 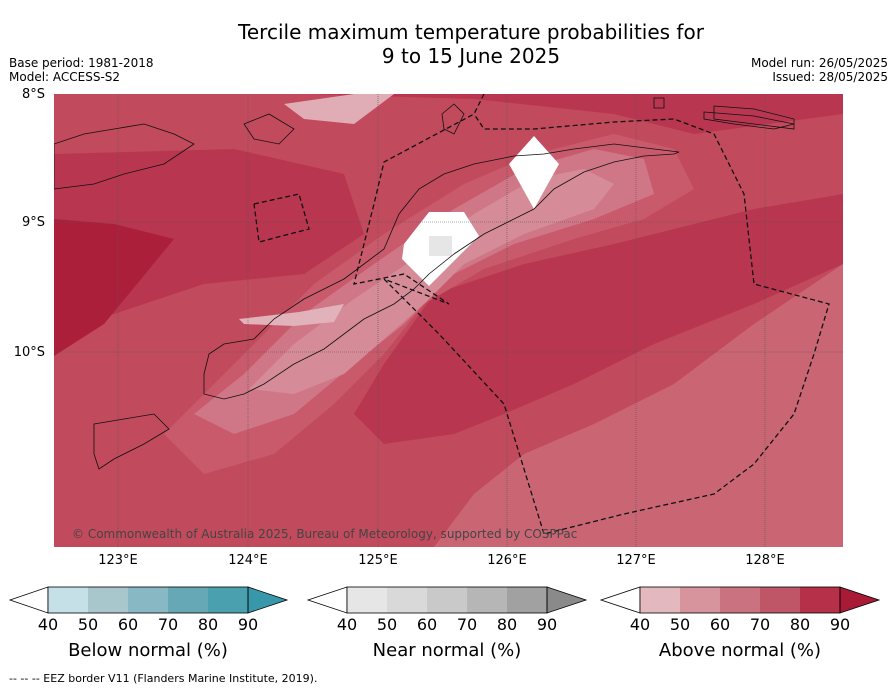 I want to click on colorbar-below-extend-low, so click(x=28, y=600).